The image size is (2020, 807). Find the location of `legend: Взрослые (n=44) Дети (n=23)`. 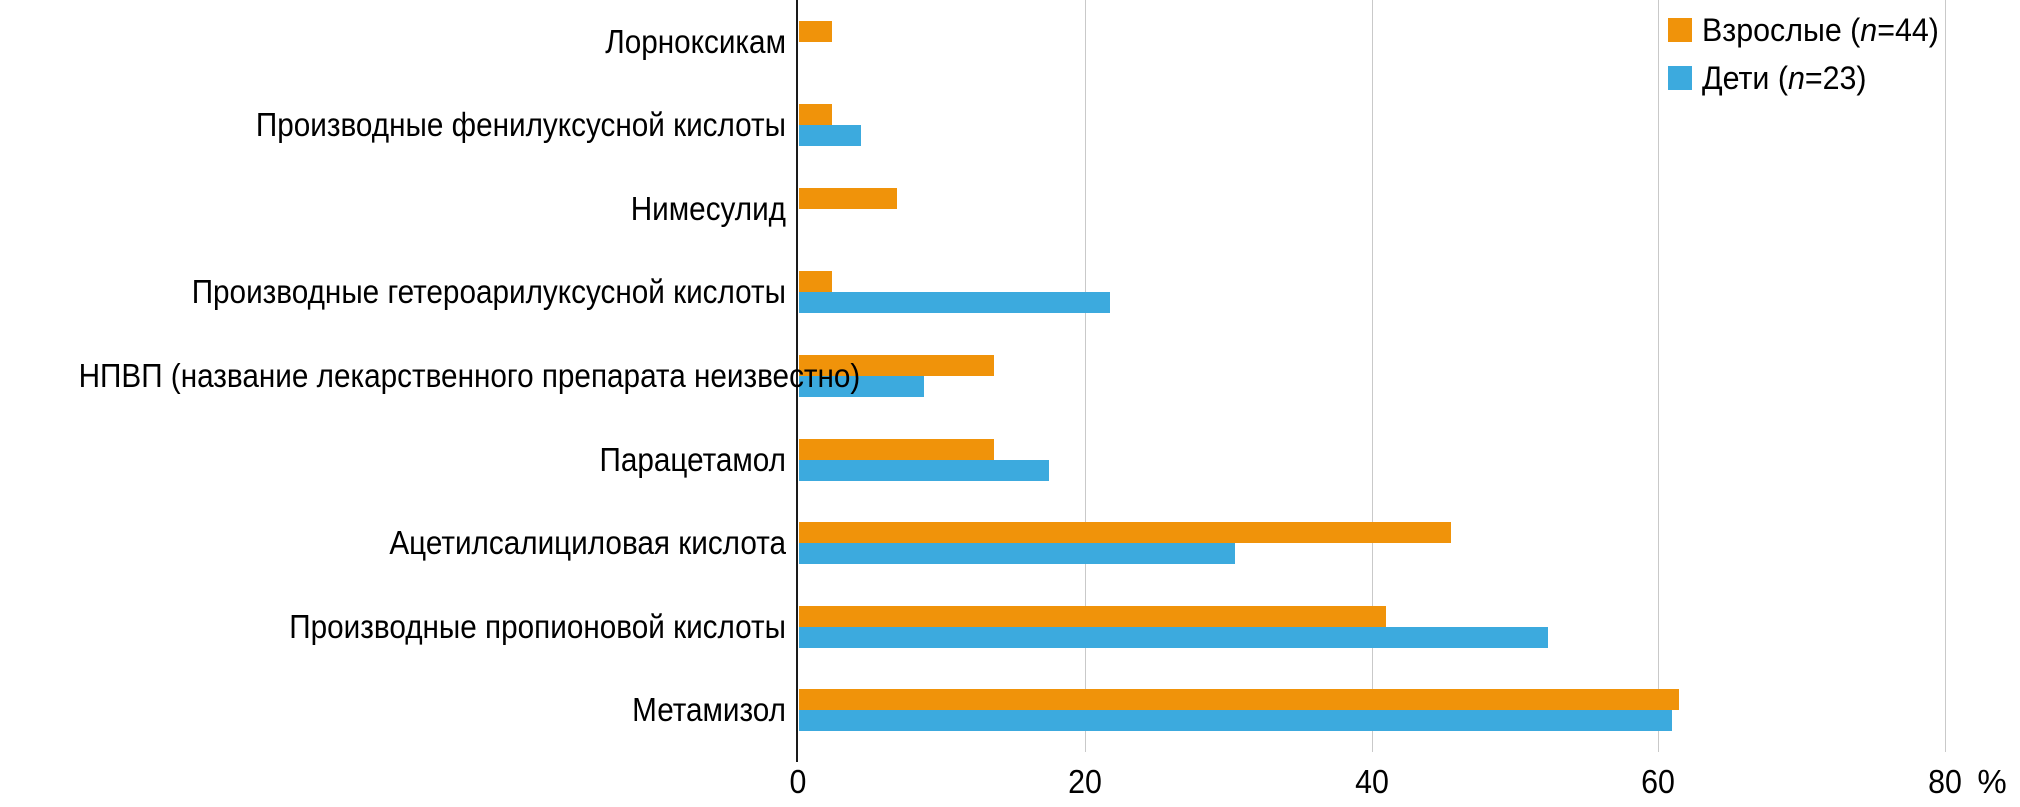

legend: Взрослые (n=44) Дети (n=23) is located at coordinates (1809, 60).